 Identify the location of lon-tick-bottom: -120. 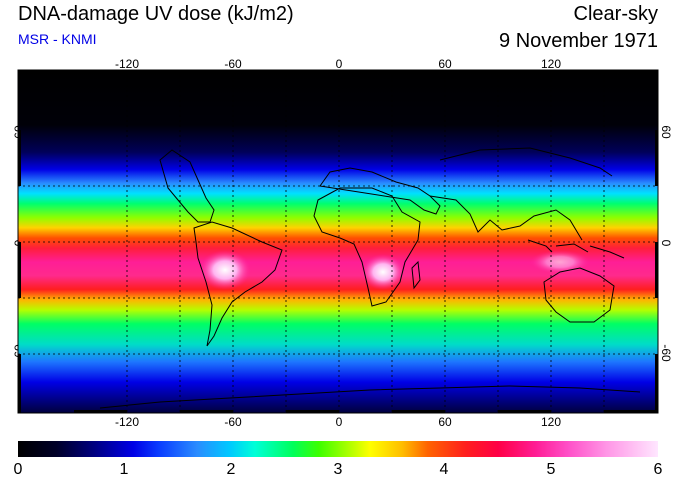
(127, 422).